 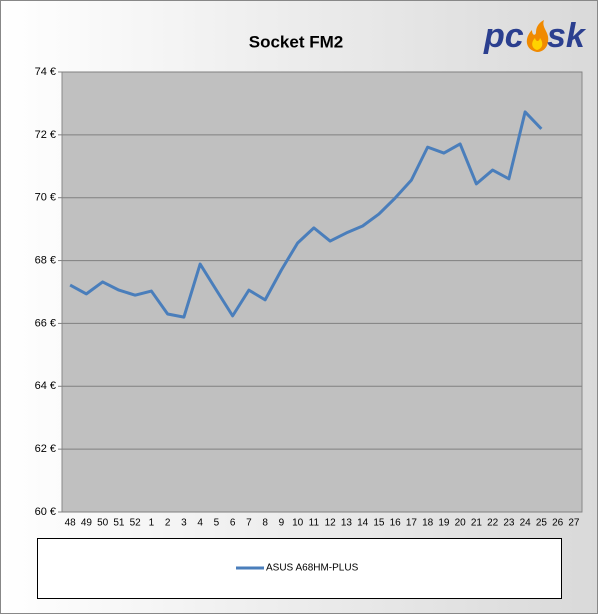 What do you see at coordinates (136, 523) in the screenshot?
I see `x-tick-label: 52` at bounding box center [136, 523].